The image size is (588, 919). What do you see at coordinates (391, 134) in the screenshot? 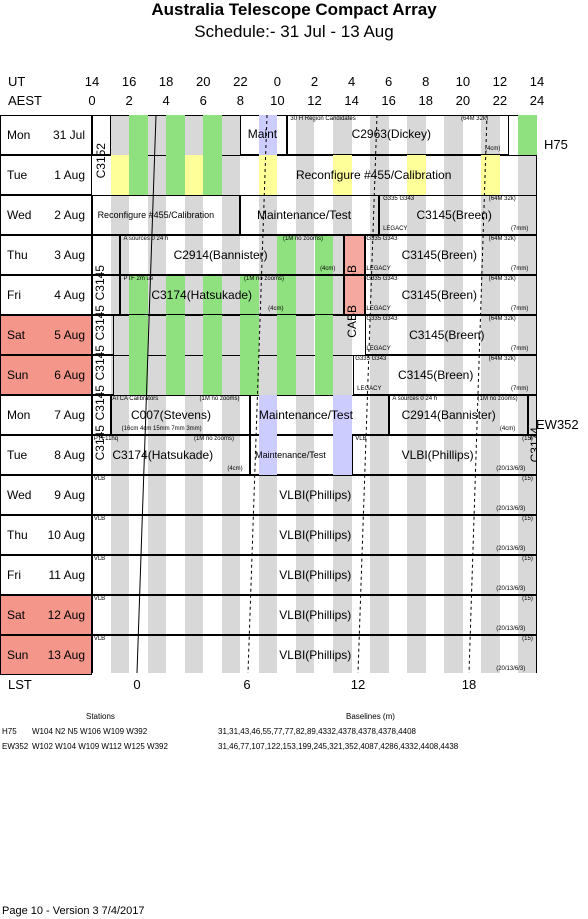
I see `project-c2963-label: C2963(Dickey)` at bounding box center [391, 134].